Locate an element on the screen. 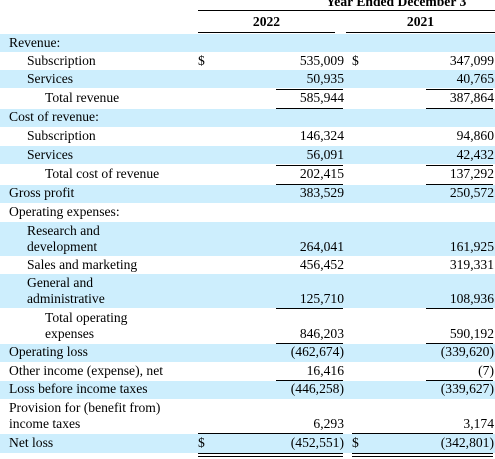 The height and width of the screenshot is (459, 495). value-2021: (342,801) is located at coordinates (467, 442).